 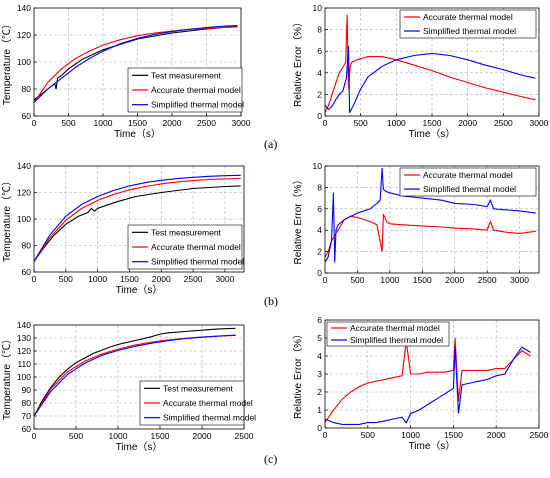 I want to click on y-tick-label: 6, so click(x=319, y=51).